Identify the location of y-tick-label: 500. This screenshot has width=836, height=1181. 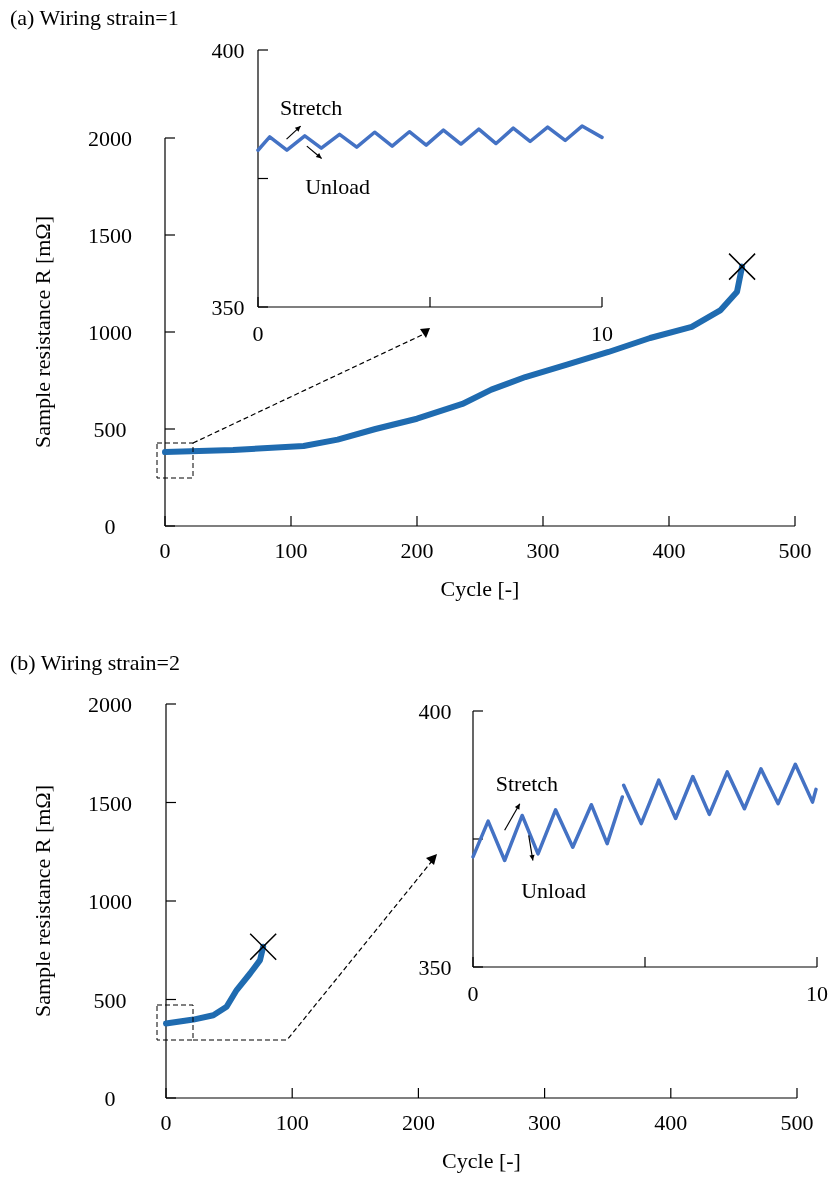
(110, 429).